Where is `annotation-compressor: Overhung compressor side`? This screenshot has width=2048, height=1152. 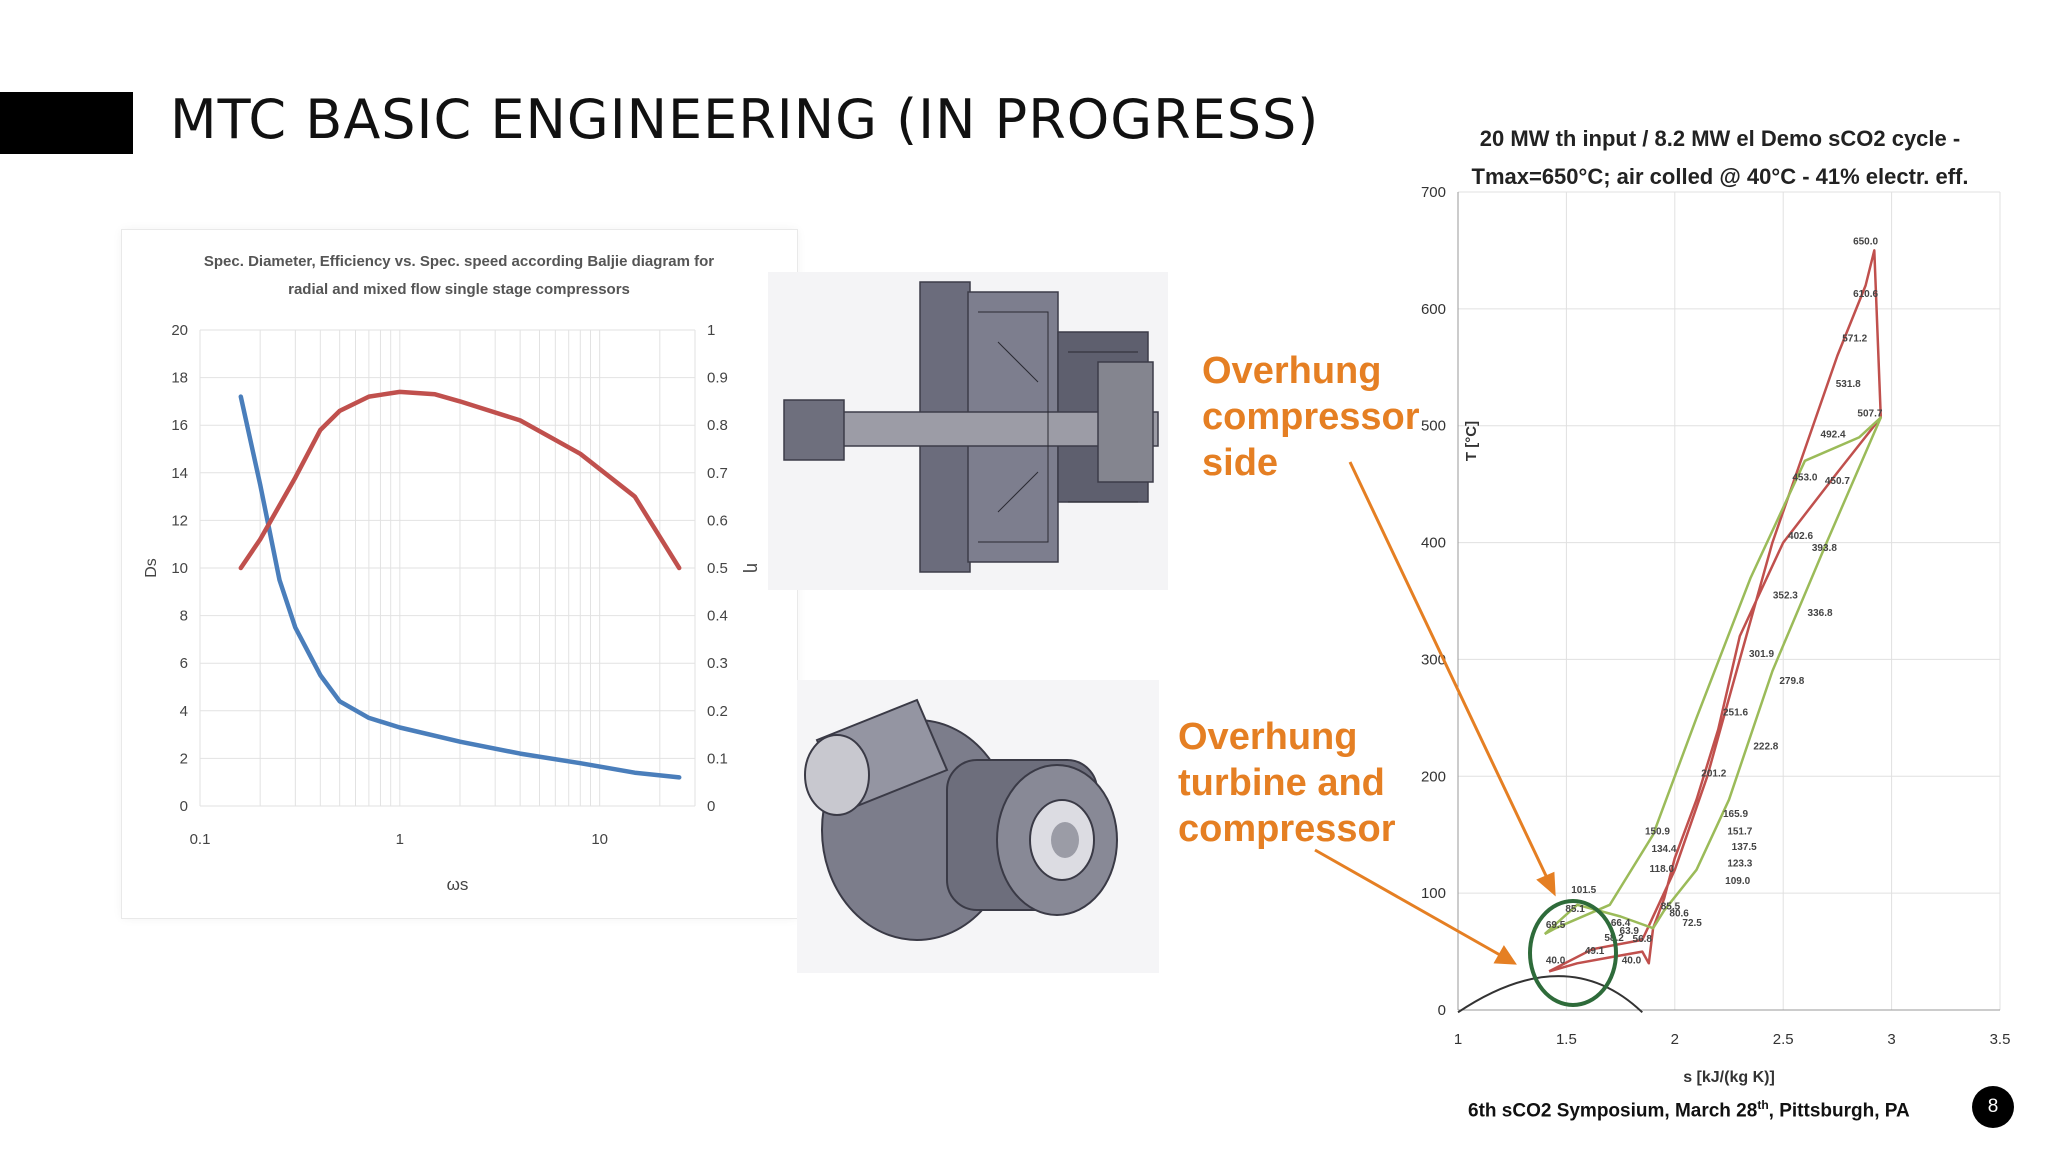 annotation-compressor: Overhung compressor side is located at coordinates (1311, 417).